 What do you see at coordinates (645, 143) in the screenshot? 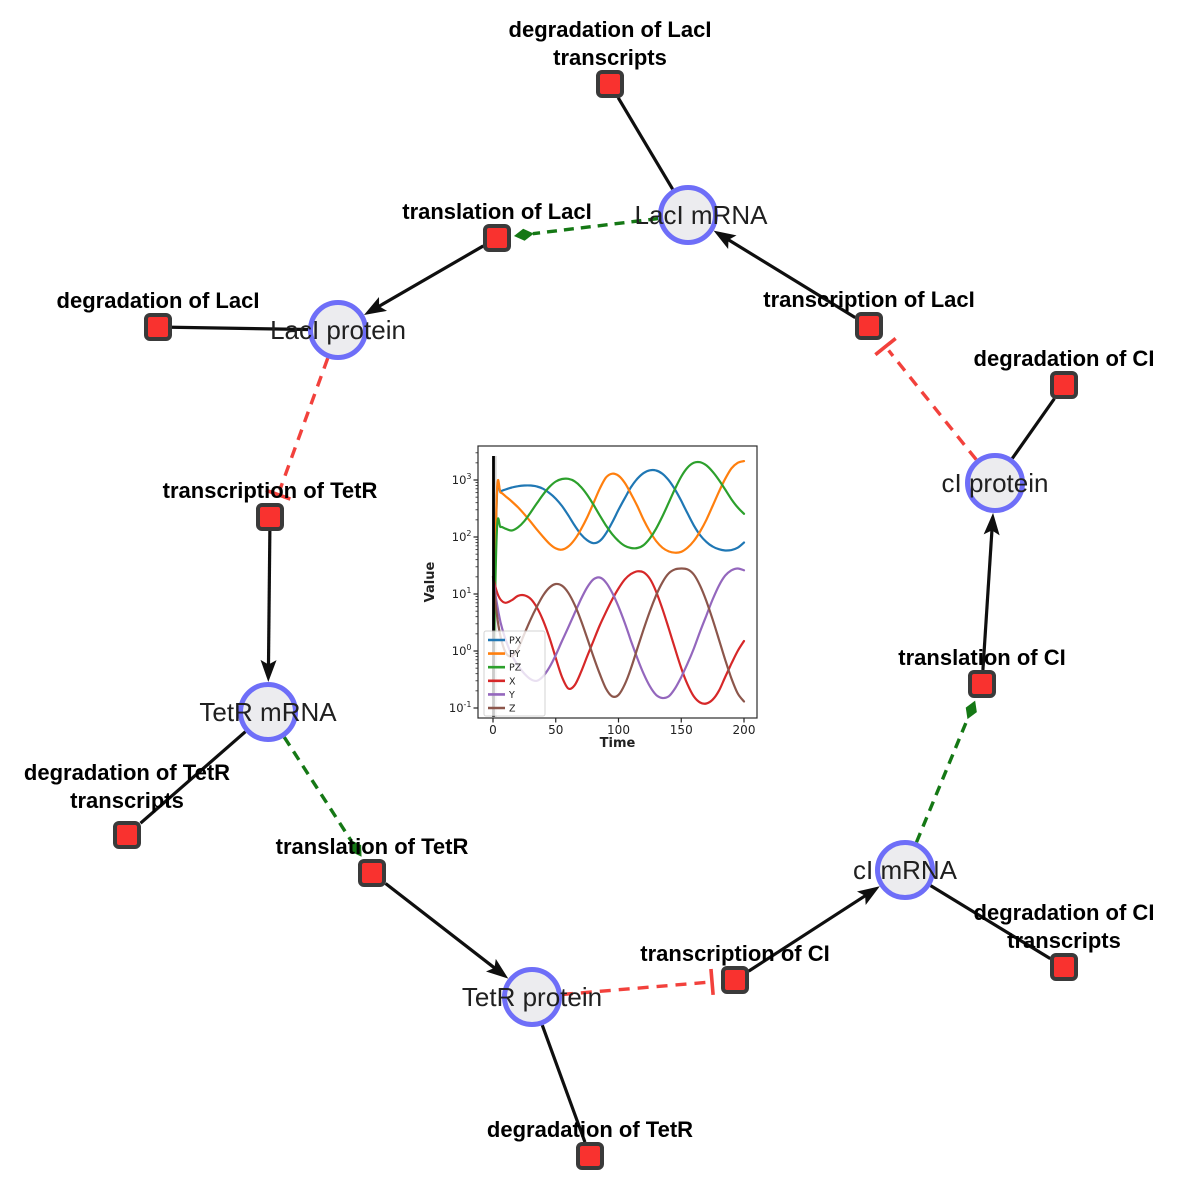
I see `edge-consumption-laci-mrna-to-deg-laci-tx` at bounding box center [645, 143].